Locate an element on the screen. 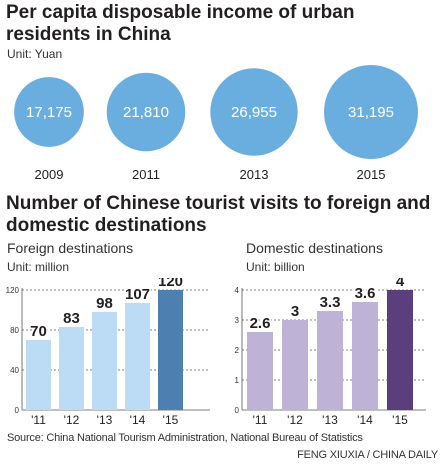 The height and width of the screenshot is (465, 446). income-bubble-2009 is located at coordinates (49, 112).